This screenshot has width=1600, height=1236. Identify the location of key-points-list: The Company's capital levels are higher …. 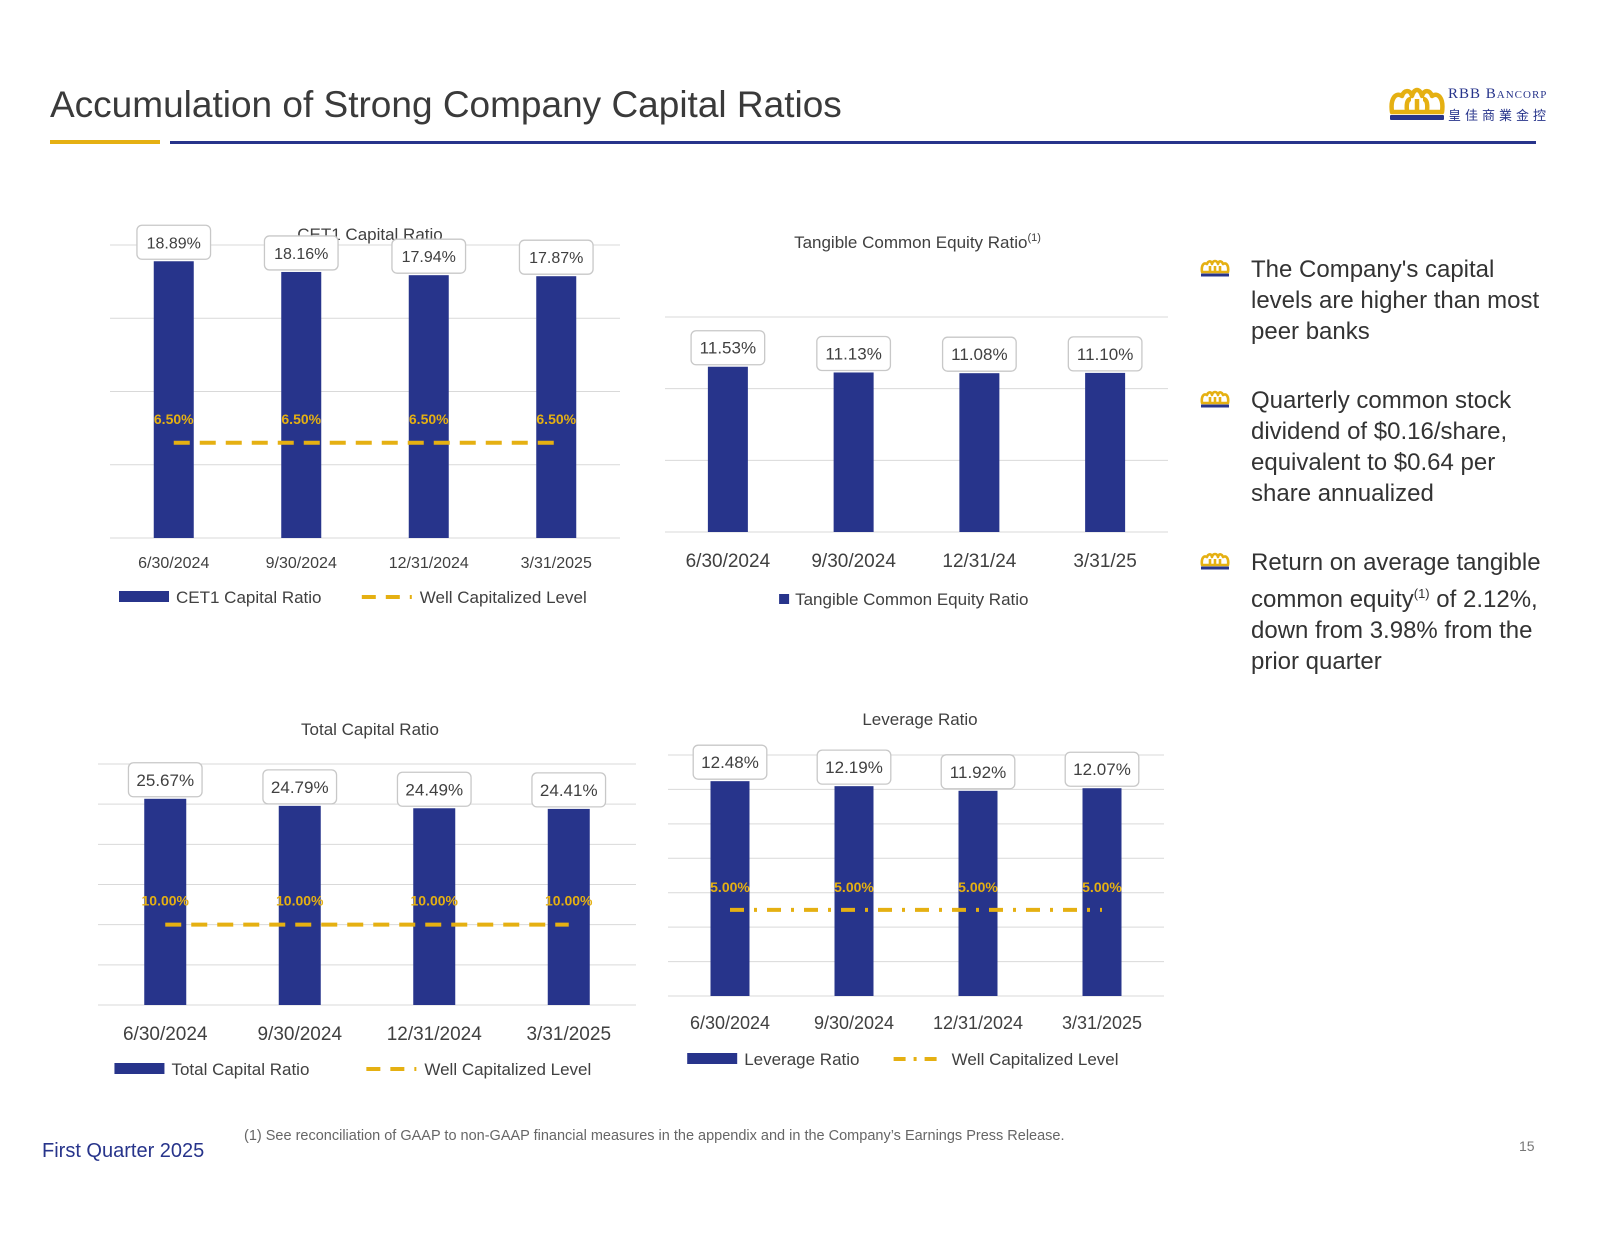
(1372, 484).